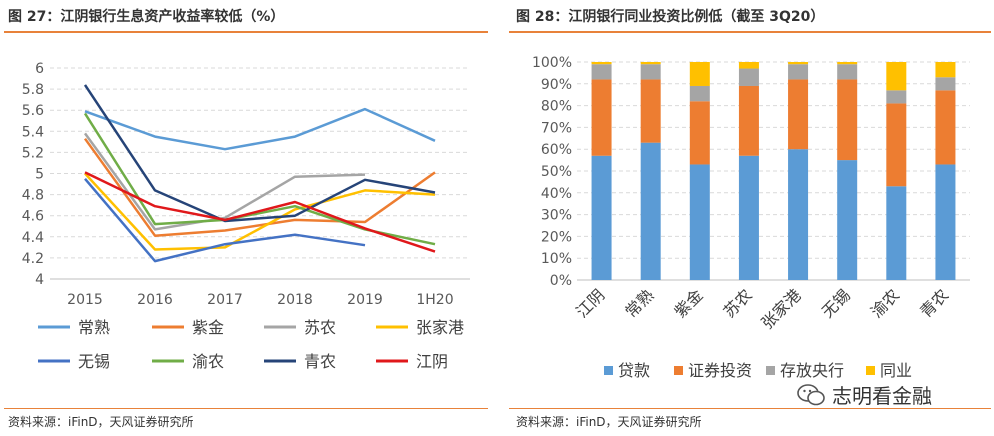 The image size is (994, 436). What do you see at coordinates (836, 303) in the screenshot?
I see `bar-x-tick-label: 无锡` at bounding box center [836, 303].